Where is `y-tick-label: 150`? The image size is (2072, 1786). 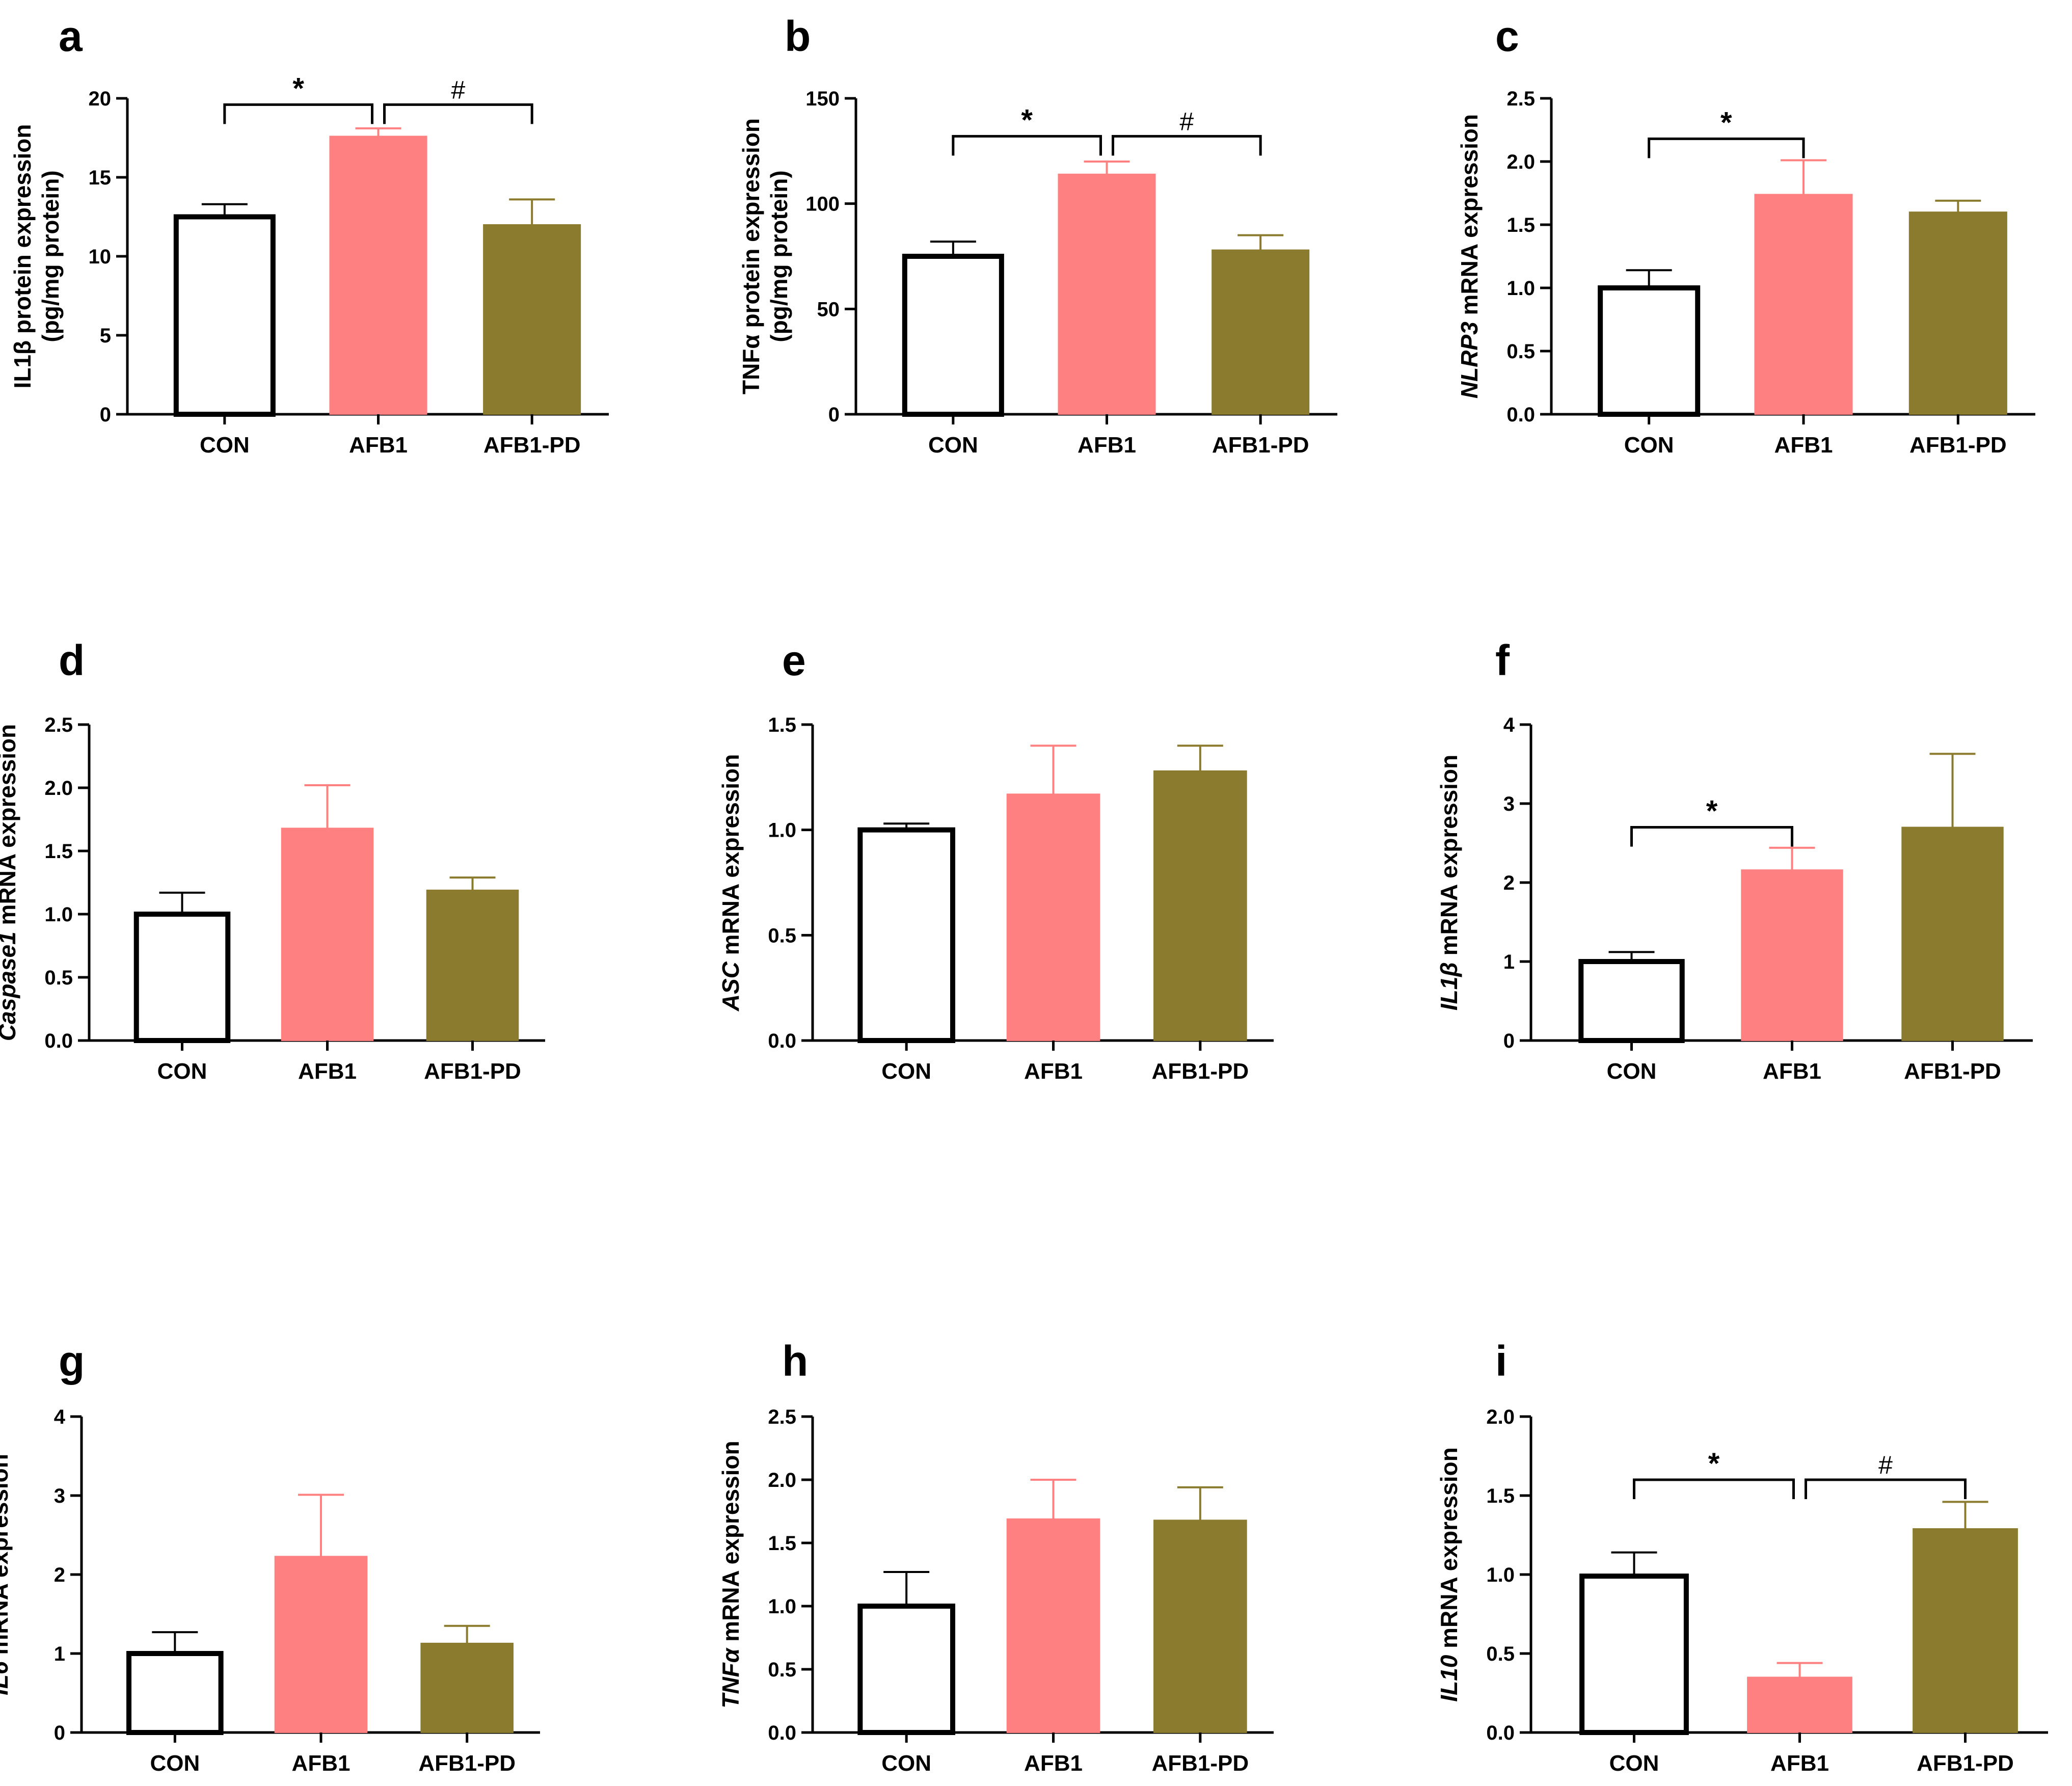 y-tick-label: 150 is located at coordinates (823, 99).